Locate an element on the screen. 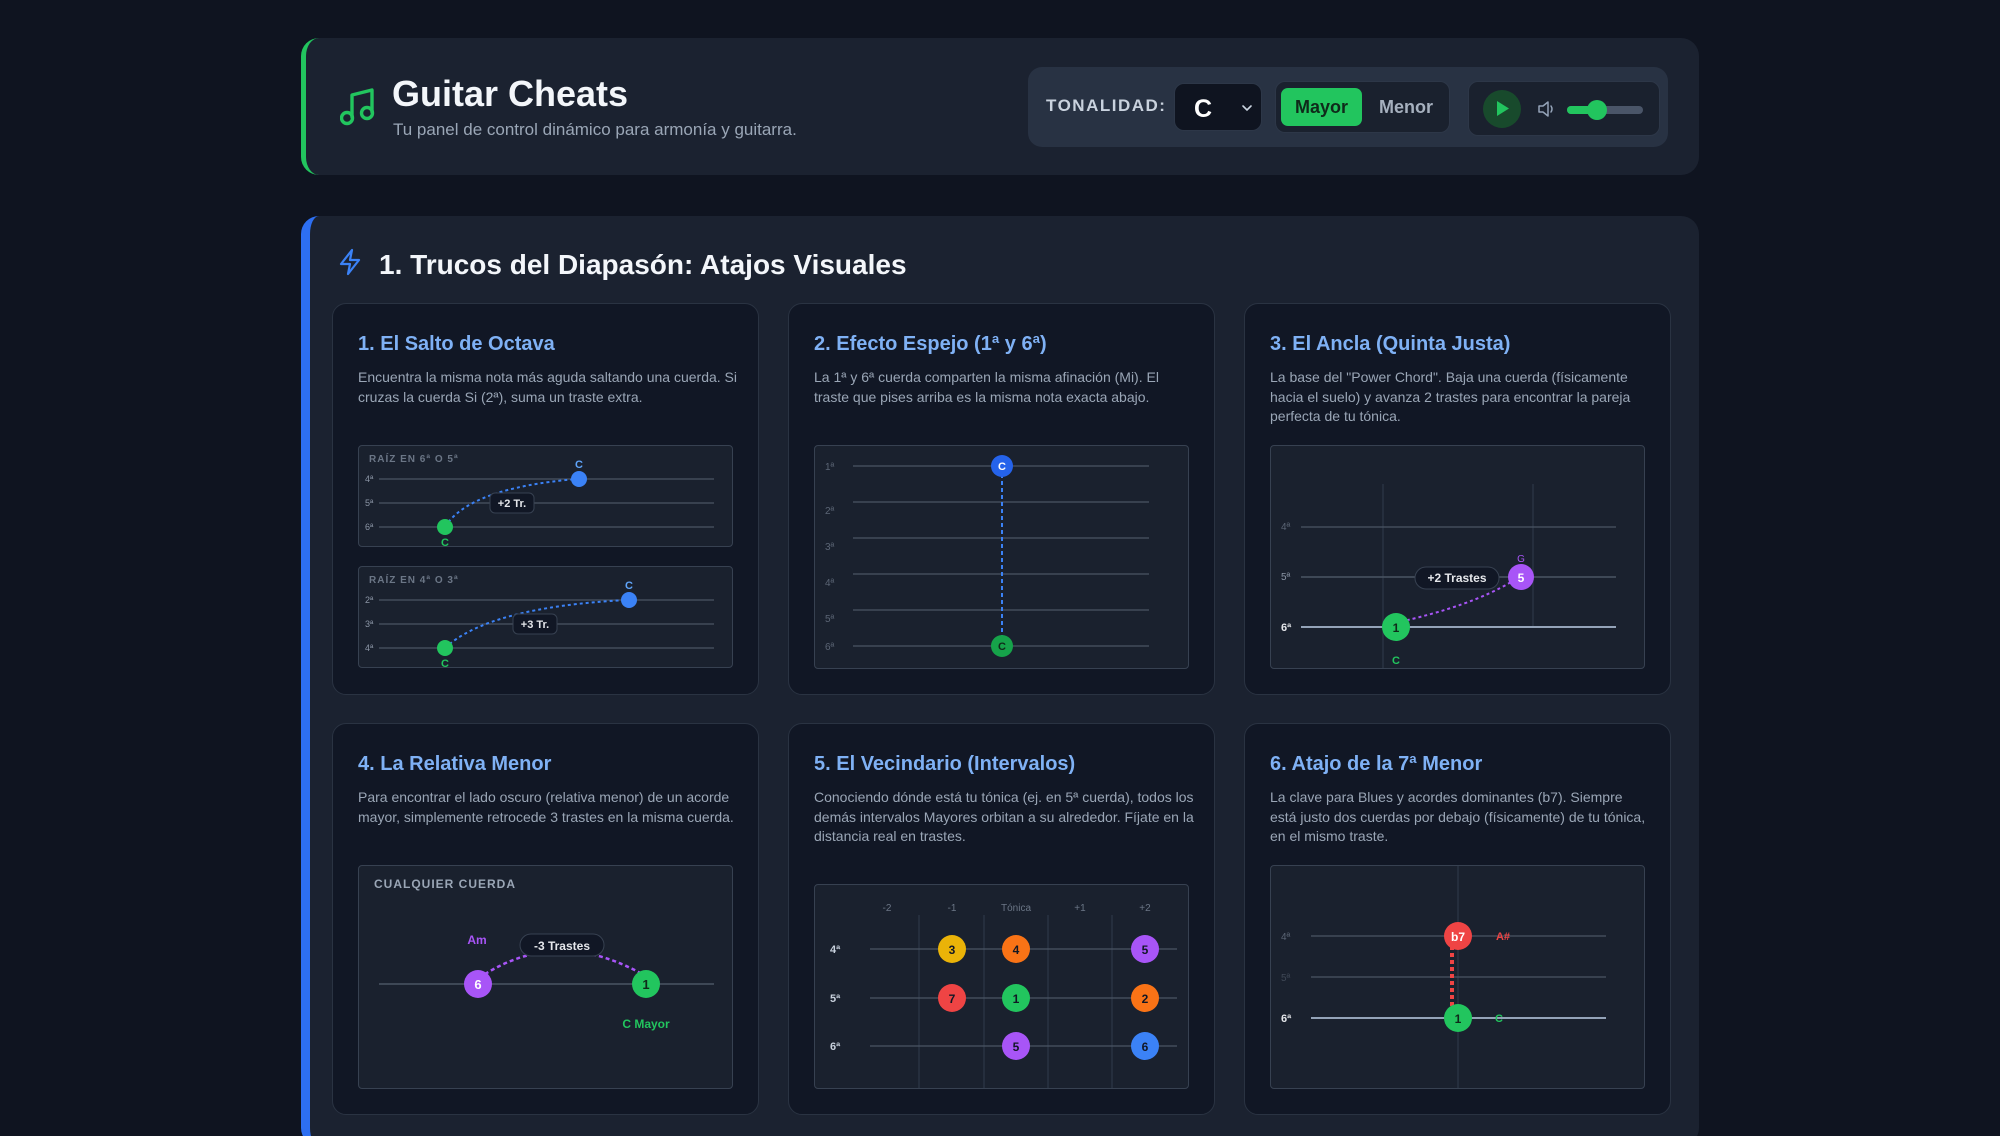 The width and height of the screenshot is (2000, 1136). mode-minor-button: Menor is located at coordinates (1406, 107).